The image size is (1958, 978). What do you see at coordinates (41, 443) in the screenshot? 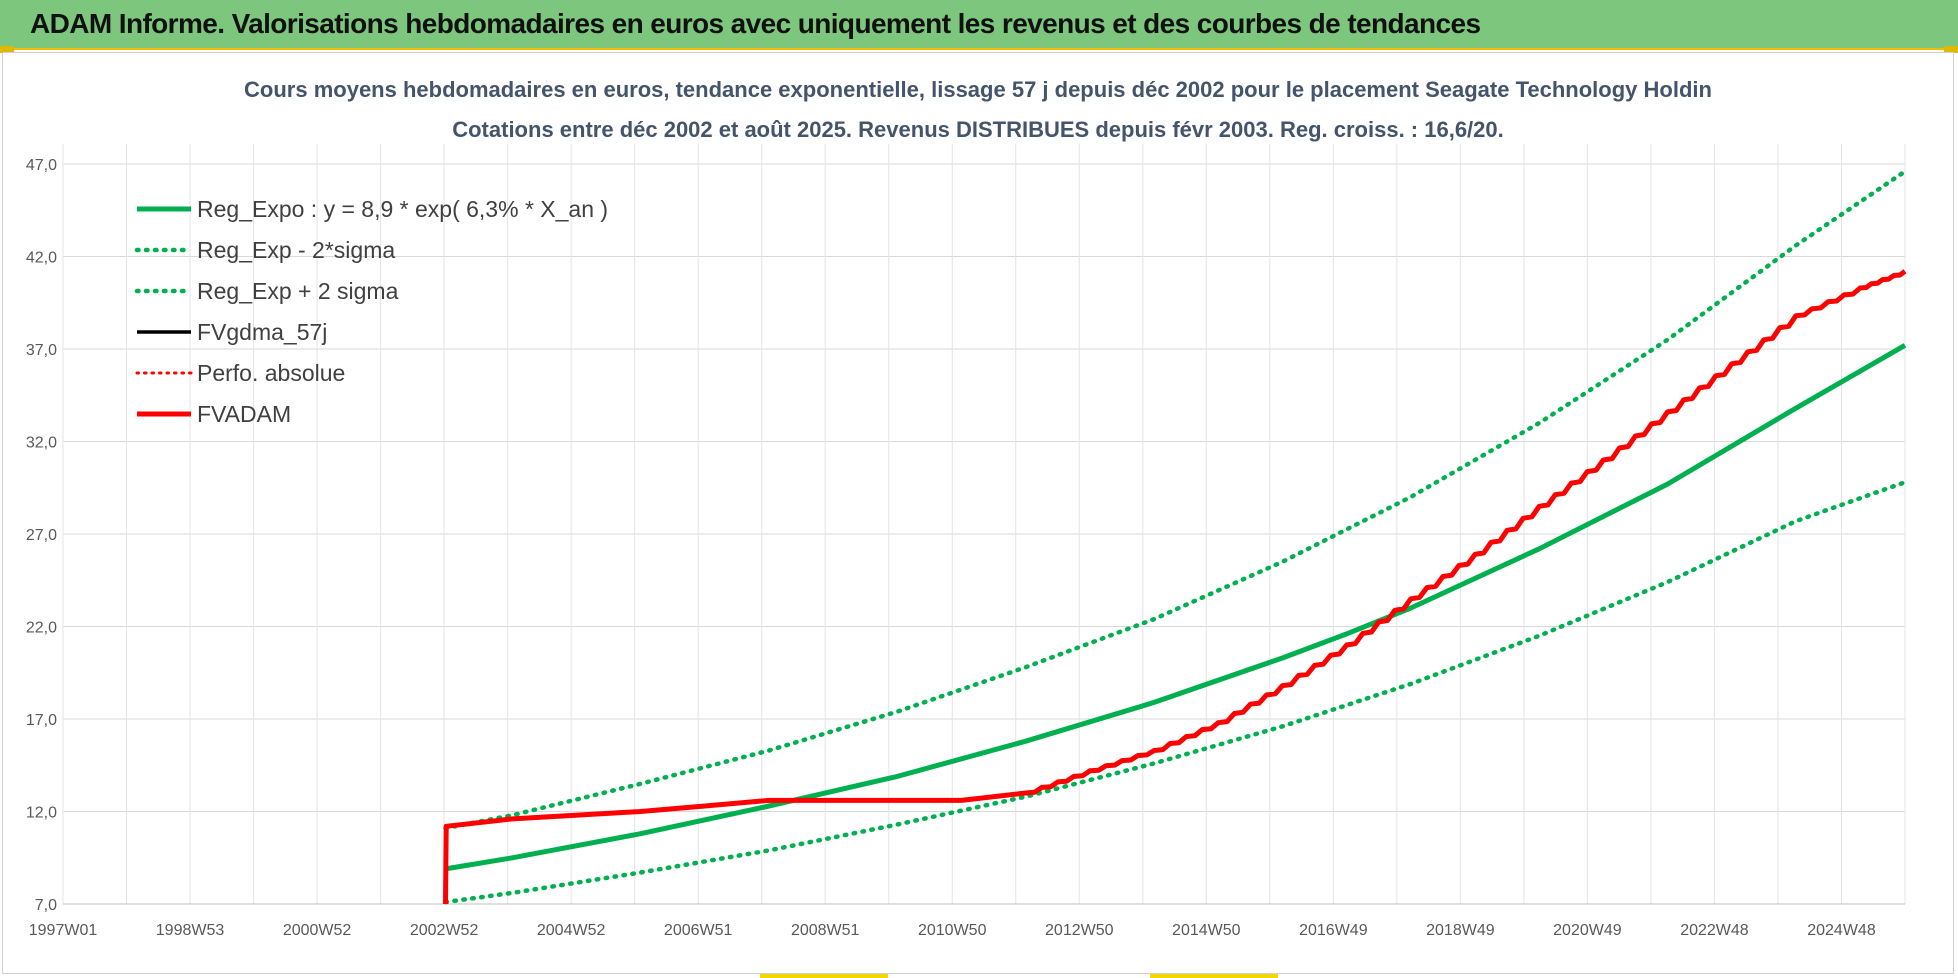
I see `y-tick-label: 32,0` at bounding box center [41, 443].